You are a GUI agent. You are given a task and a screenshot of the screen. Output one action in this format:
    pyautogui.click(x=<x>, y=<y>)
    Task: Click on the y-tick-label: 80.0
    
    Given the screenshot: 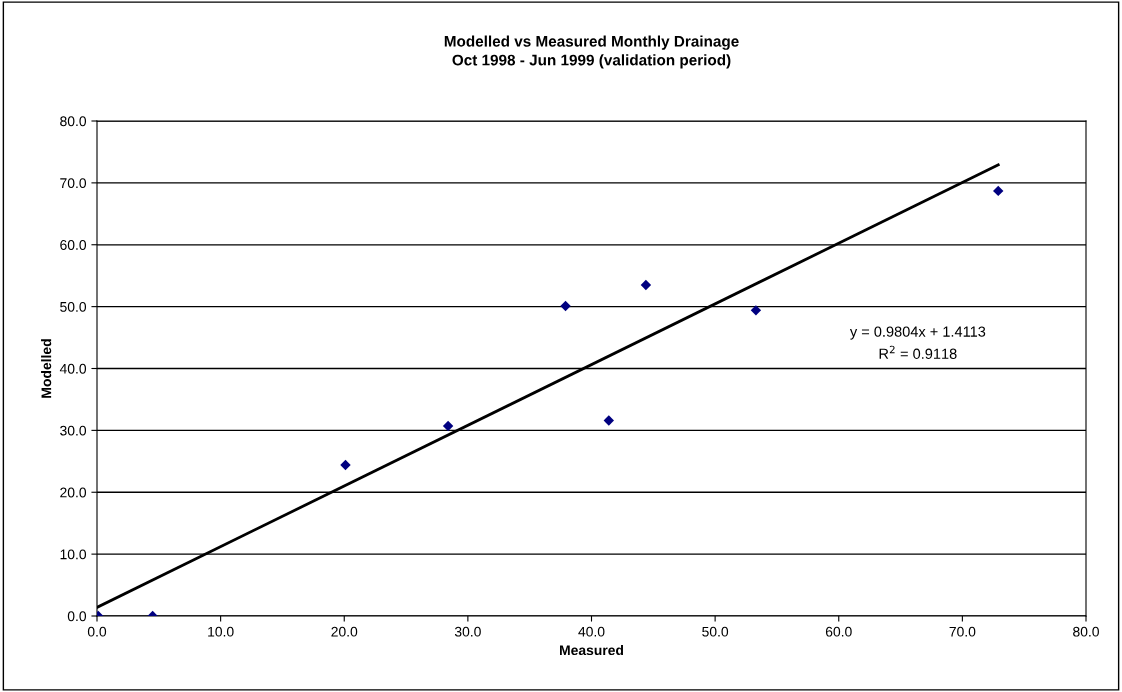 What is the action you would take?
    pyautogui.click(x=73, y=121)
    